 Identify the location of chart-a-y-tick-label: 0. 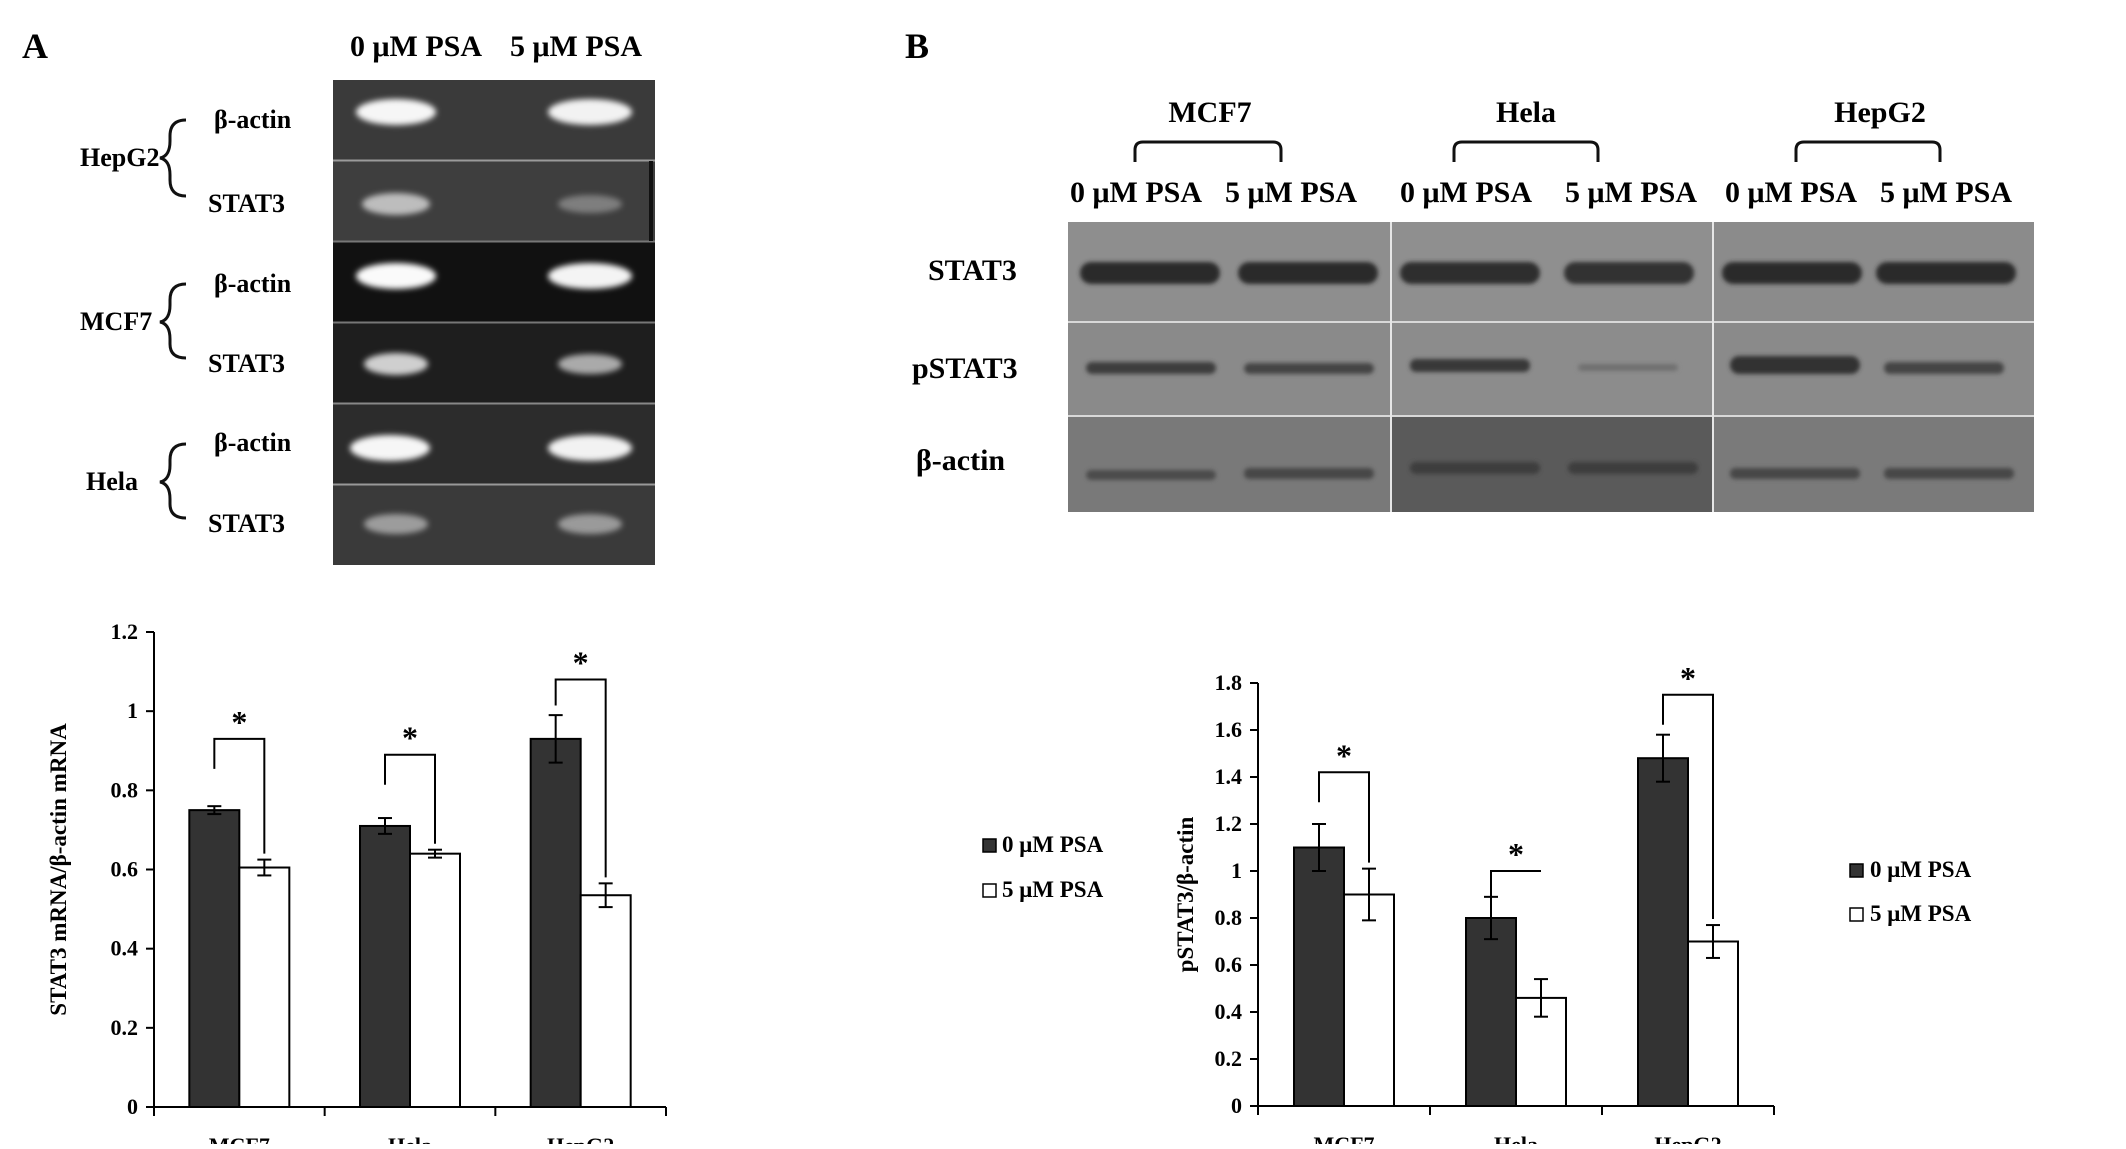
(132, 1106).